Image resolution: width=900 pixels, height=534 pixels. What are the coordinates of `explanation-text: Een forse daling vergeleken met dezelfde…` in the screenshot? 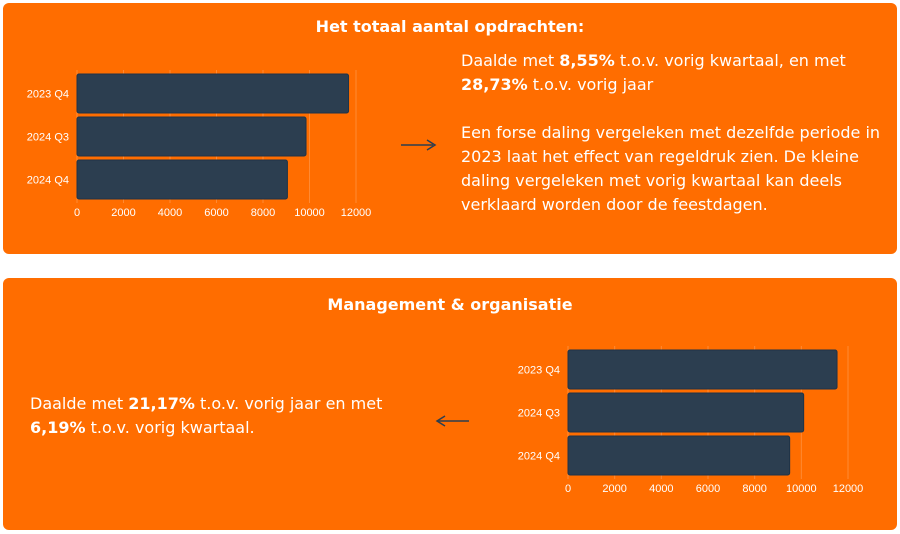 It's located at (671, 168).